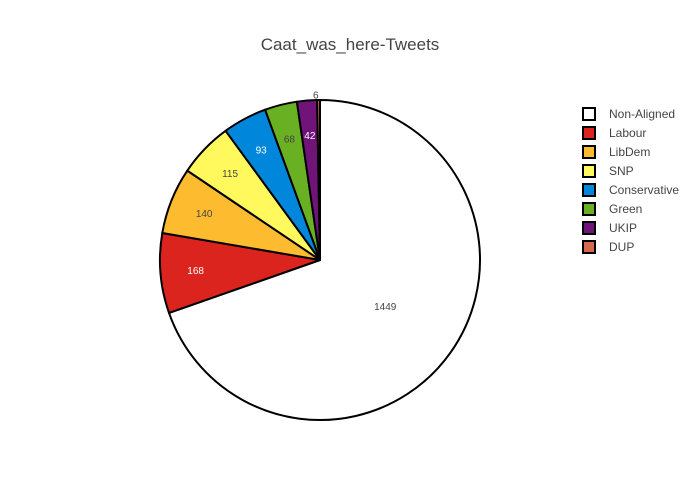 This screenshot has width=700, height=500. What do you see at coordinates (204, 214) in the screenshot?
I see `slice-value-label: 140` at bounding box center [204, 214].